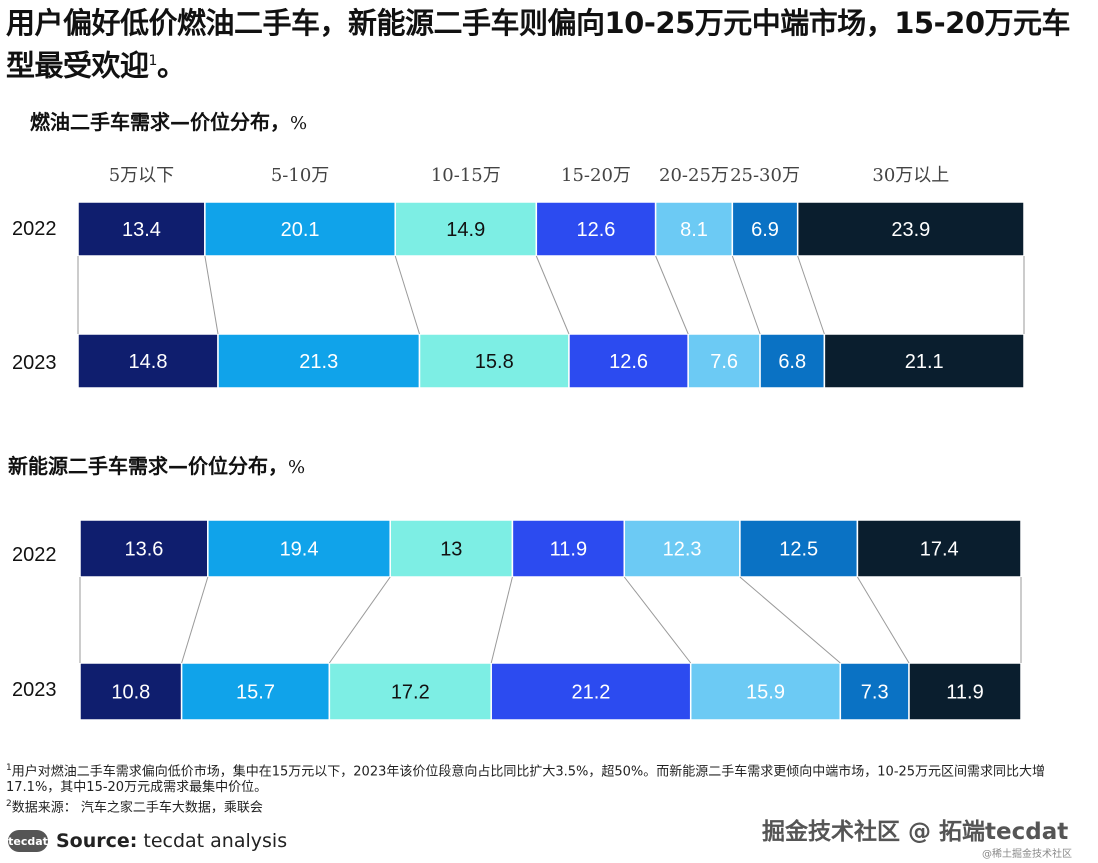  I want to click on title-footnote-mark: 1, so click(153, 61).